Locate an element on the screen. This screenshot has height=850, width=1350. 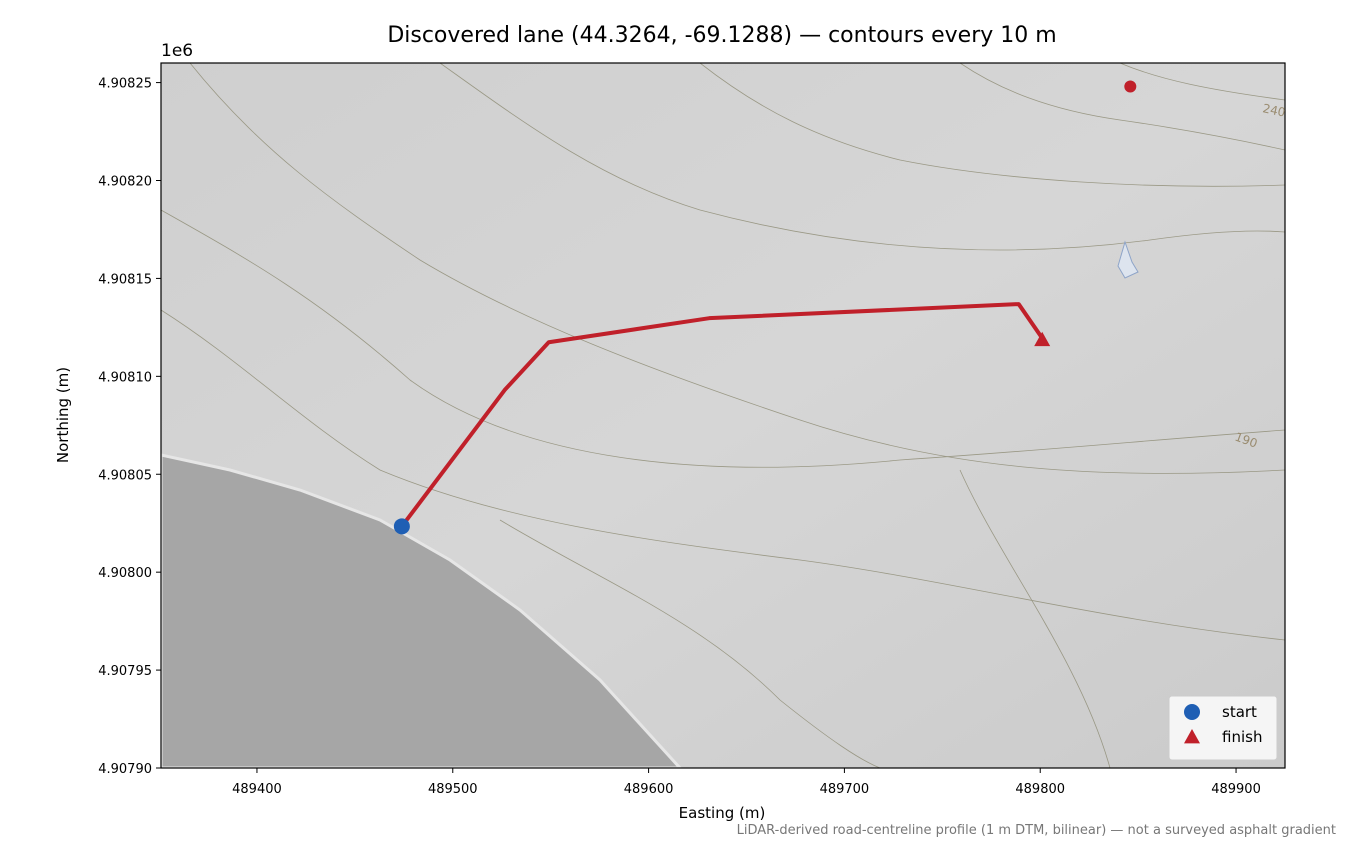
y-tick-label: 4.90825 is located at coordinates (125, 84).